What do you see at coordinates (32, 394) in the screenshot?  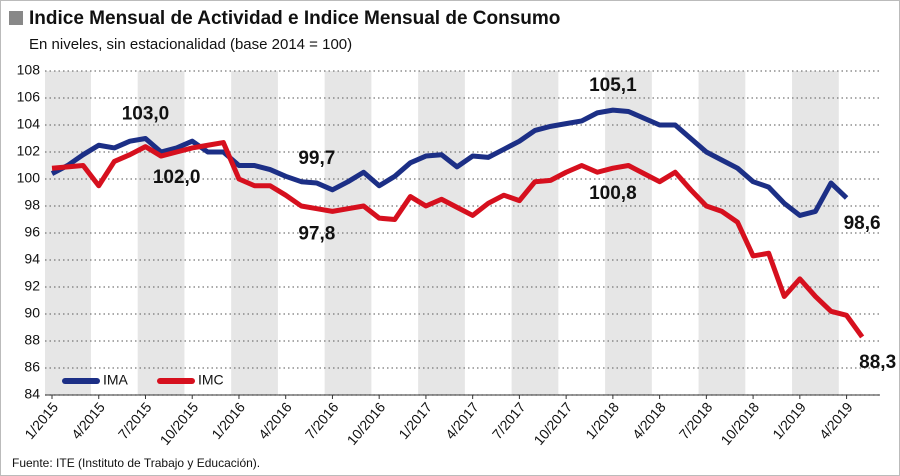 I see `y-tick-label: 84` at bounding box center [32, 394].